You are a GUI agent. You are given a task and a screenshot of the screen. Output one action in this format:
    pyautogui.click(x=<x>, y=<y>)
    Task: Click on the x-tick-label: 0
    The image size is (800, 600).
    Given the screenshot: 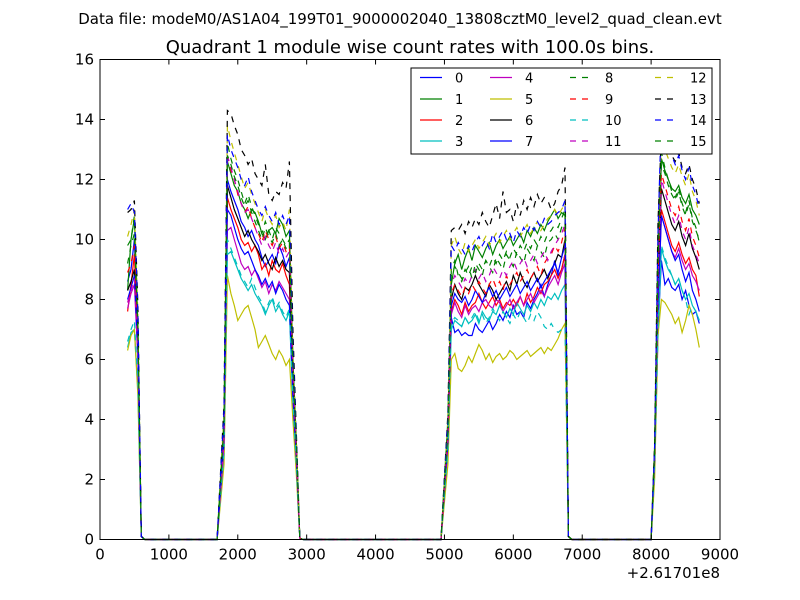 What is the action you would take?
    pyautogui.click(x=100, y=555)
    